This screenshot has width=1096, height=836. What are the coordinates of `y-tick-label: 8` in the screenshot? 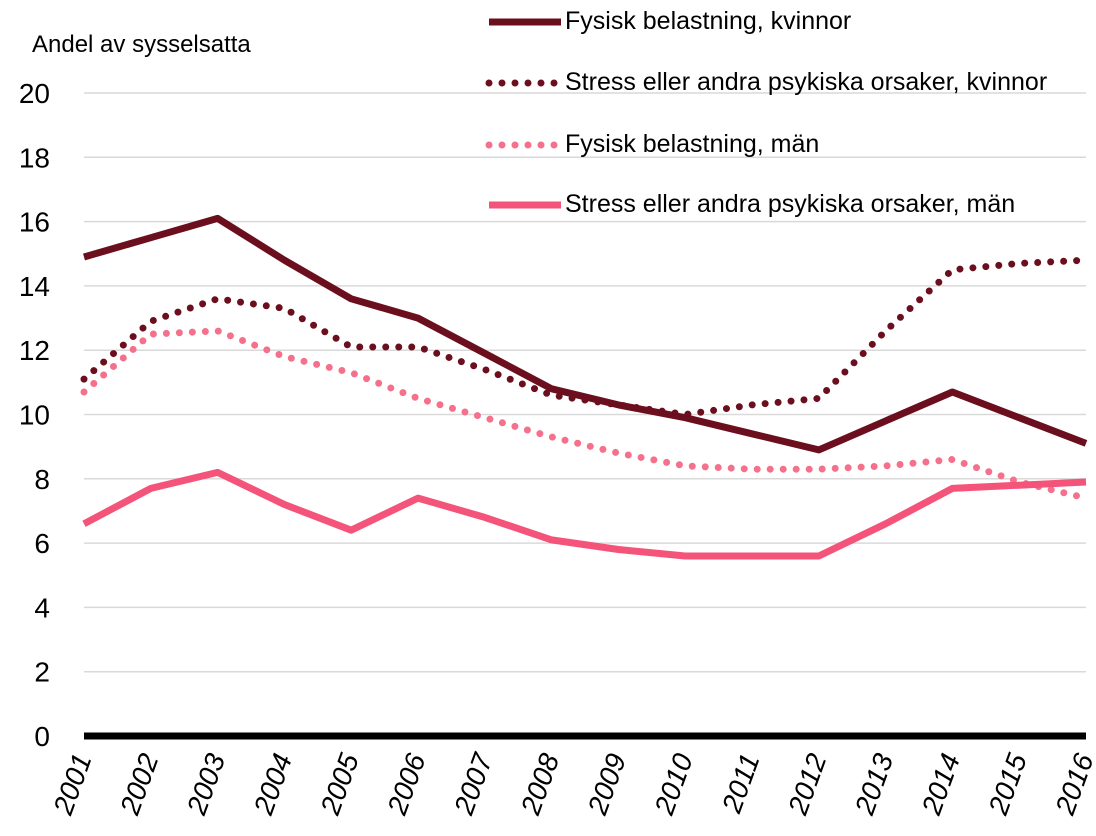 It's located at (42, 479).